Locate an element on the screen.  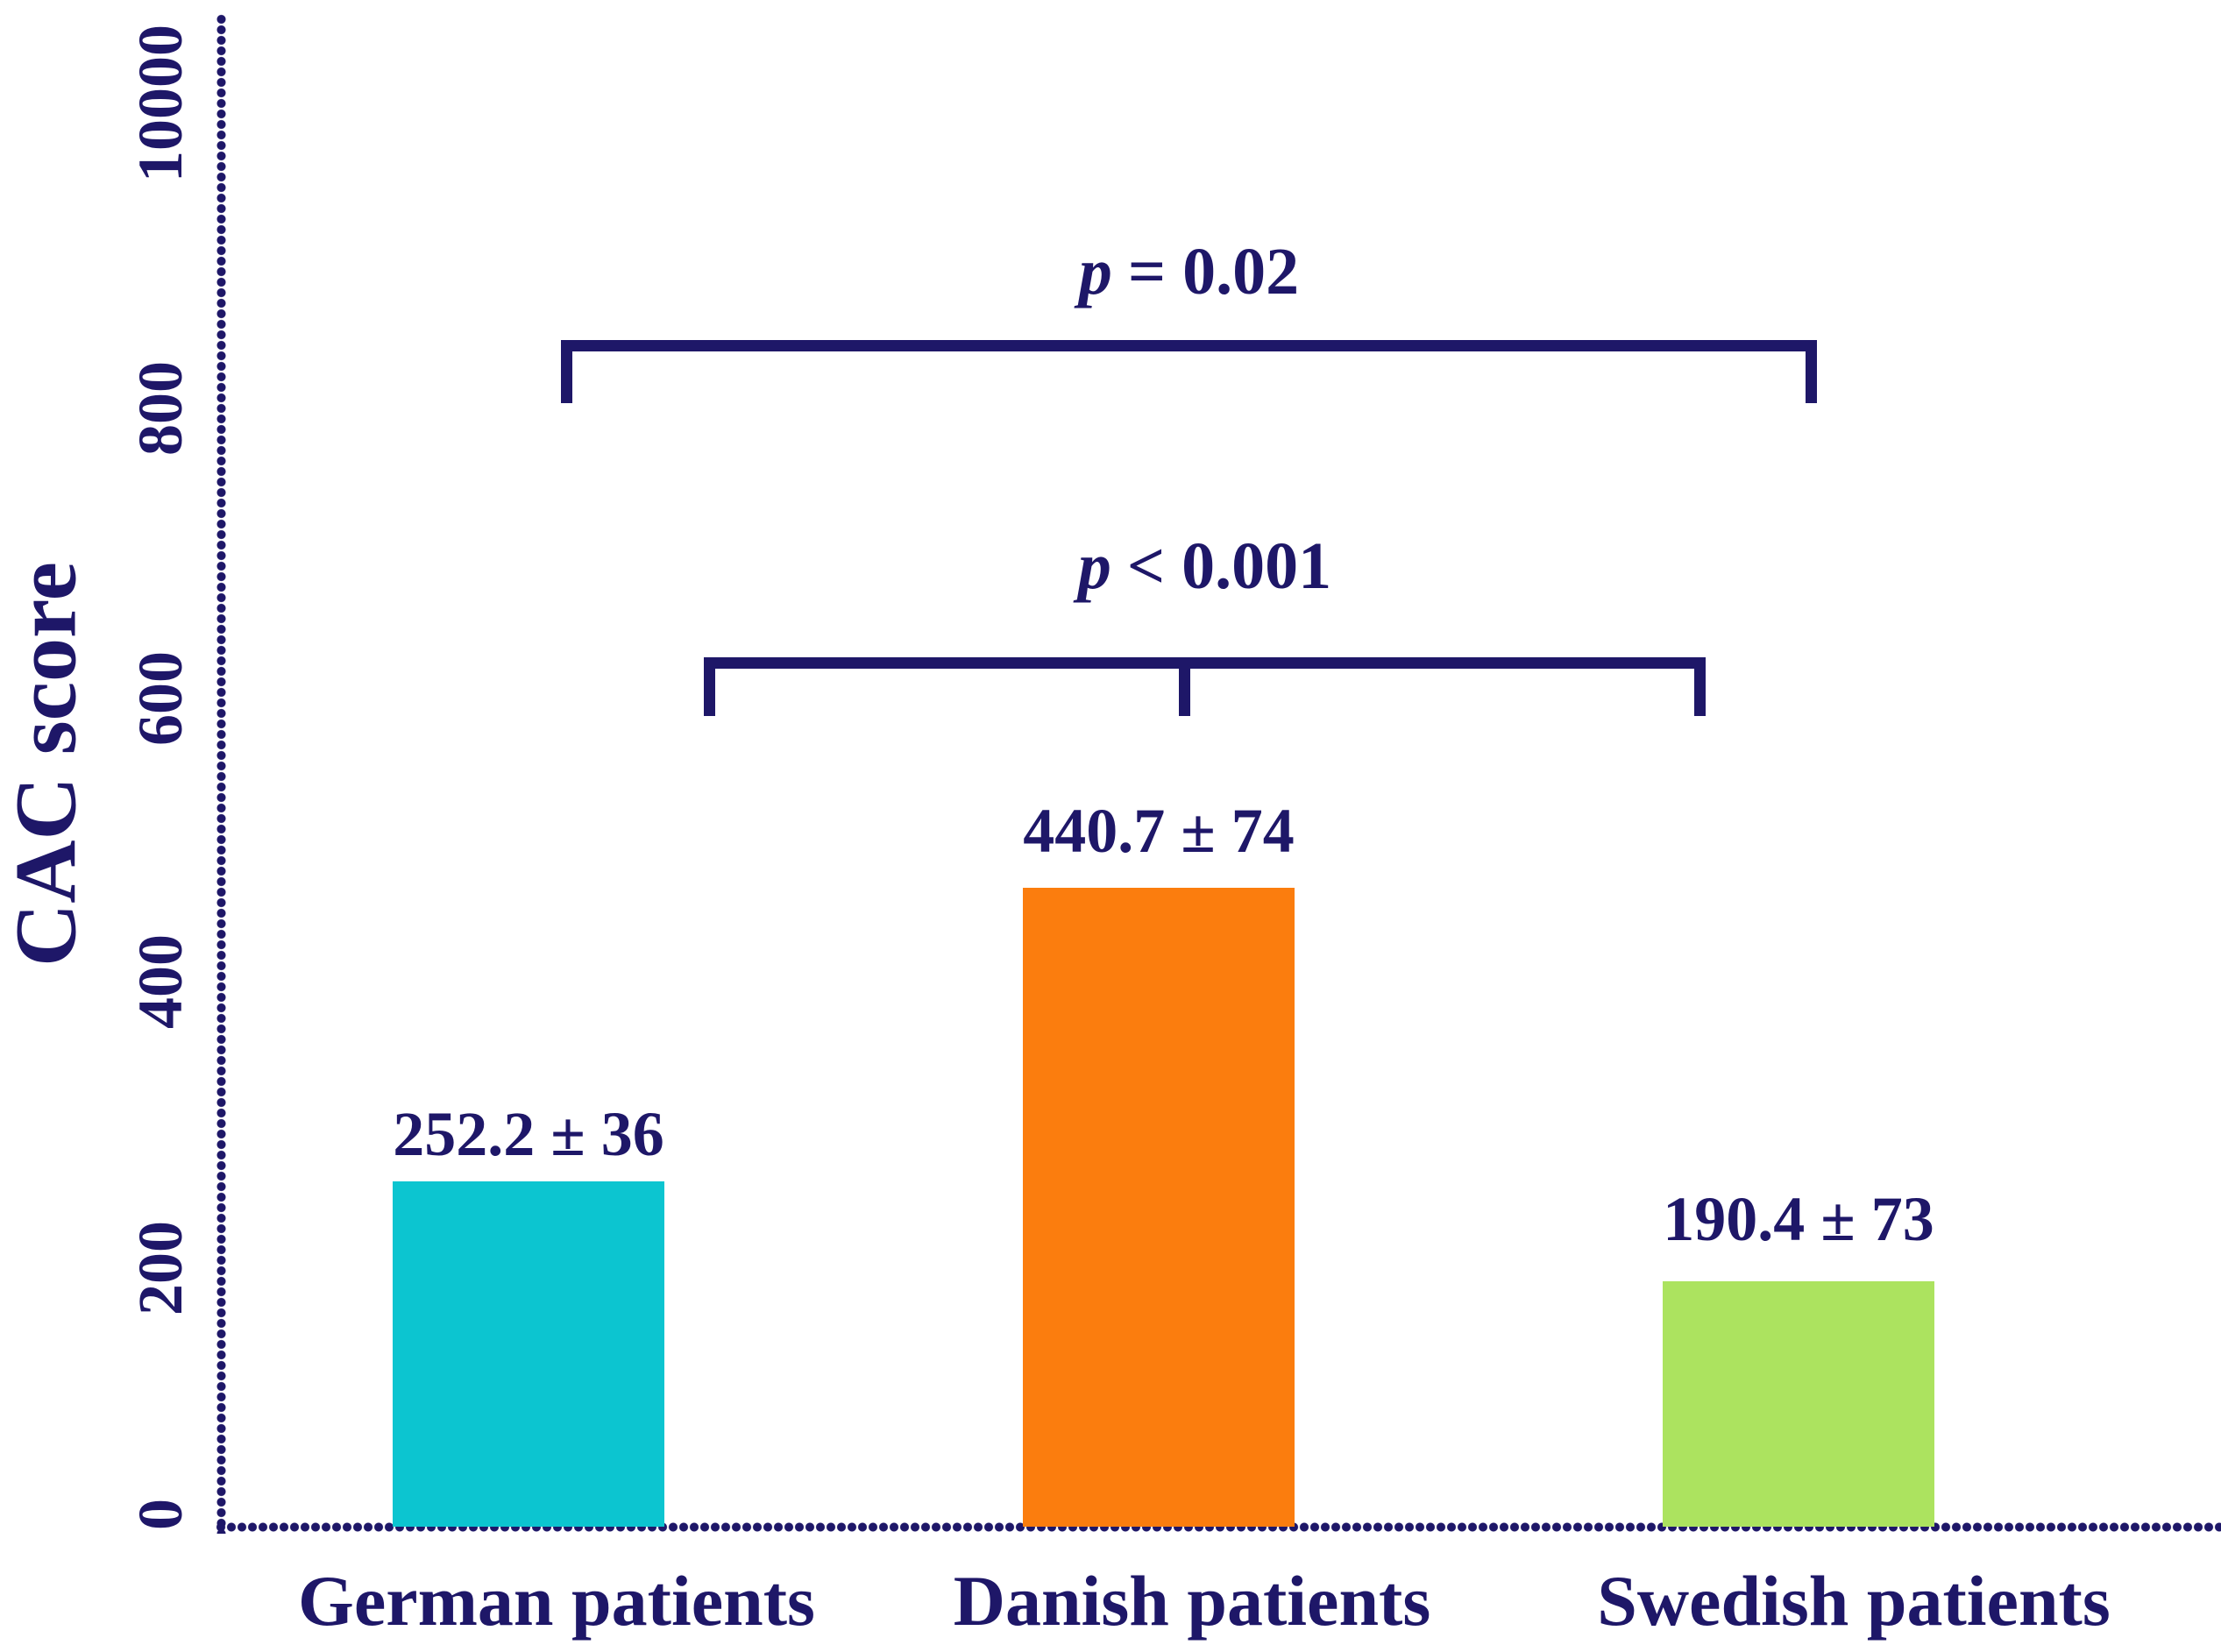
y-tick-label-200: 200 is located at coordinates (160, 1268).